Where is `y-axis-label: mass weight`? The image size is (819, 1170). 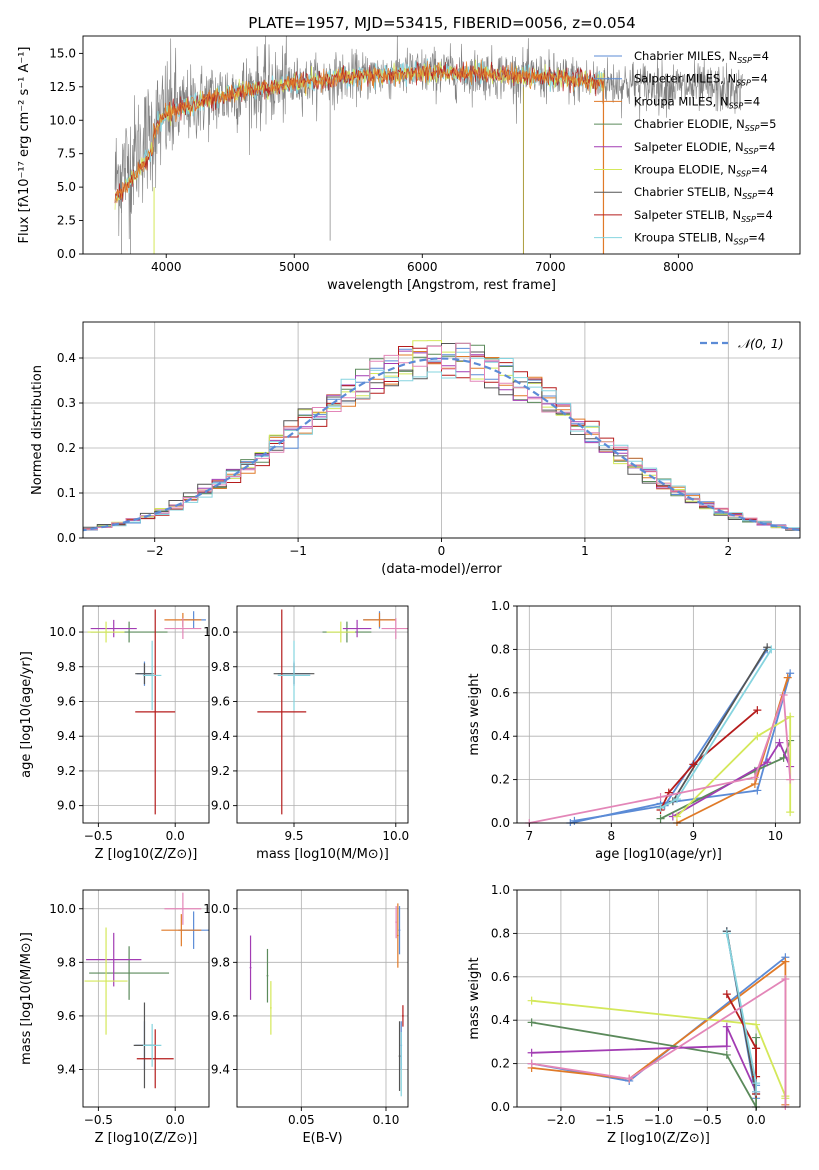 y-axis-label: mass weight is located at coordinates (474, 998).